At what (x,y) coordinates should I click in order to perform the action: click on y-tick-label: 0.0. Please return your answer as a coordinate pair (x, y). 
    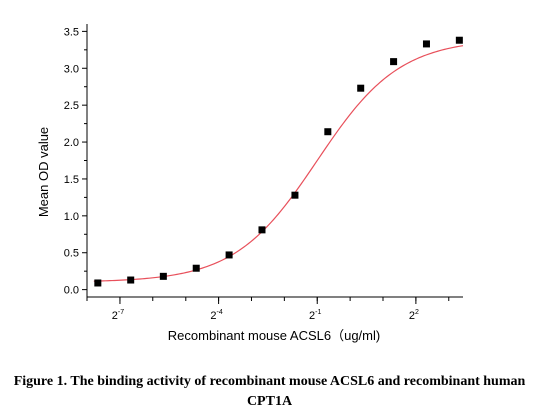
    Looking at the image, I should click on (71, 291).